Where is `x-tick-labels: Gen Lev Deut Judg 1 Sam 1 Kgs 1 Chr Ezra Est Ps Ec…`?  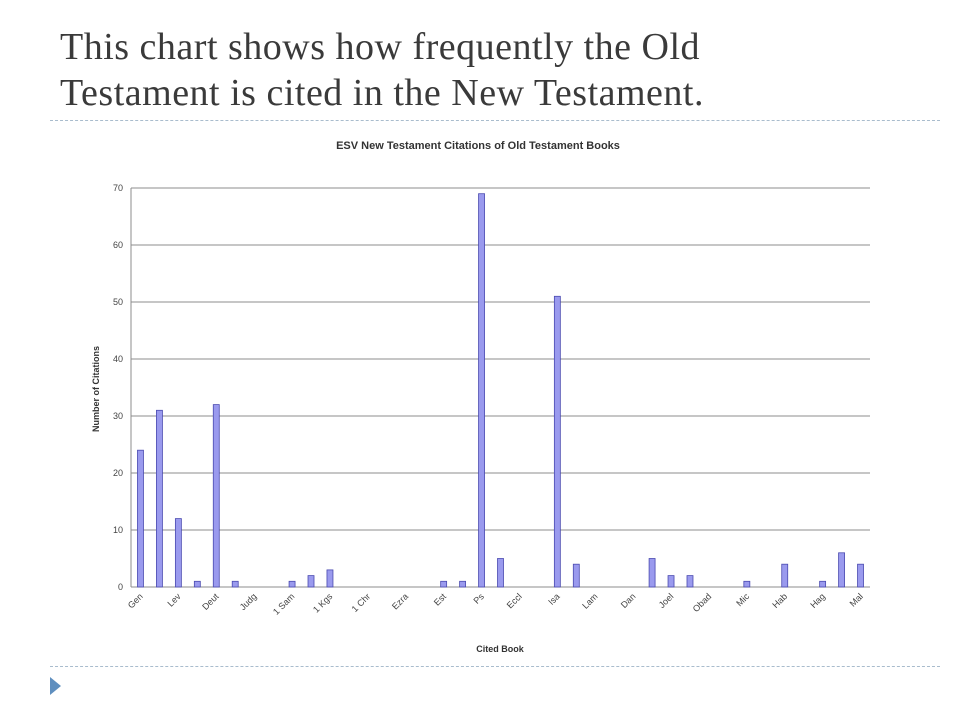
x-tick-labels: Gen Lev Deut Judg 1 Sam 1 Kgs 1 Chr Ezra Est Ps Ec… is located at coordinates (495, 604).